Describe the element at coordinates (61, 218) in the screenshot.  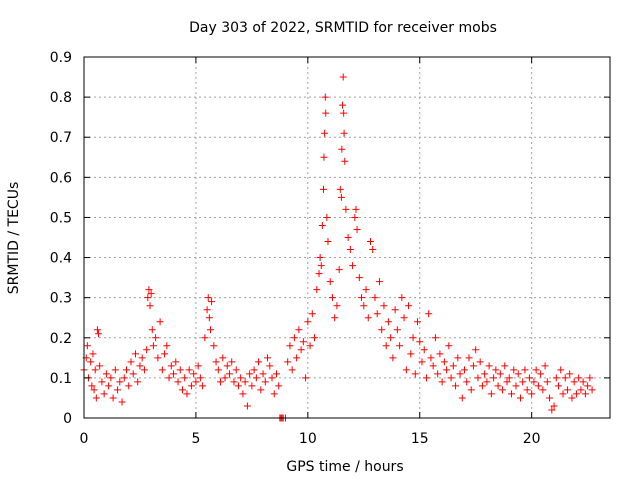
I see `y-tick-label: 0.5` at that location.